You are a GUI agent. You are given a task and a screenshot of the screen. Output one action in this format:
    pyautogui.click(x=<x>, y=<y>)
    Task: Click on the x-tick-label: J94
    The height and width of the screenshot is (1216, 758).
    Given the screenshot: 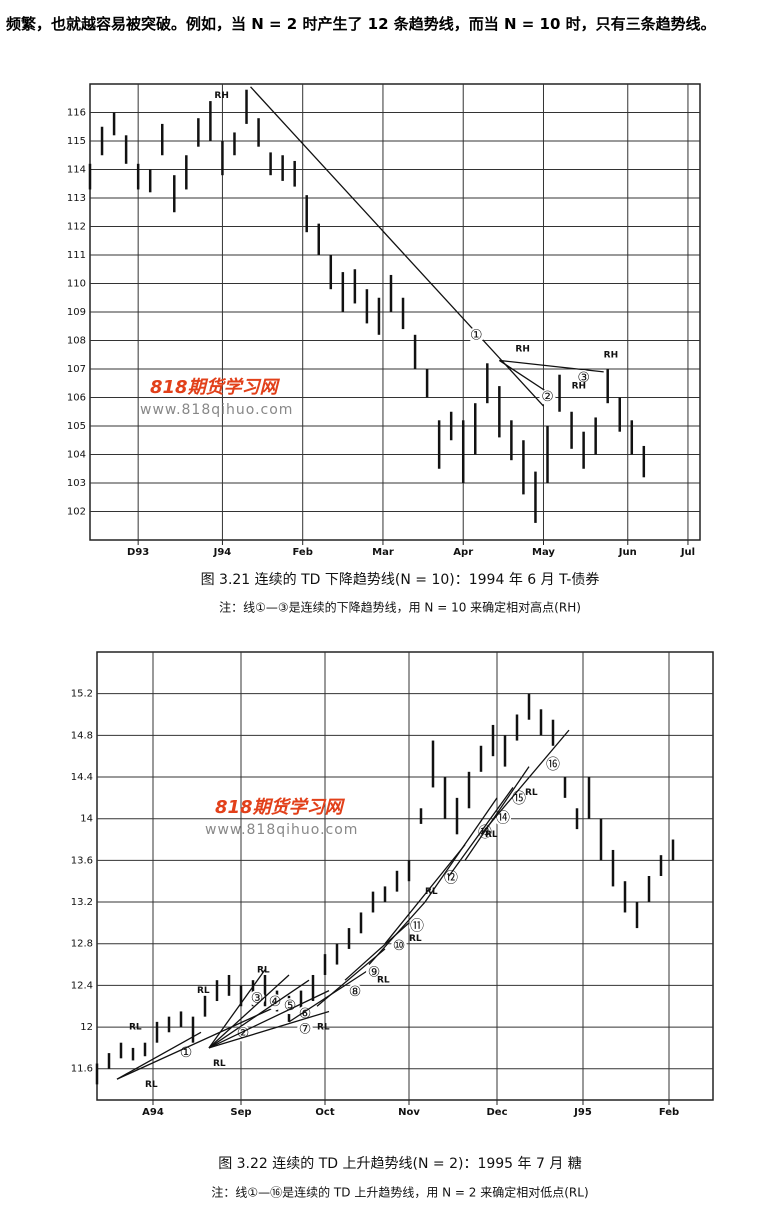 What is the action you would take?
    pyautogui.click(x=222, y=552)
    